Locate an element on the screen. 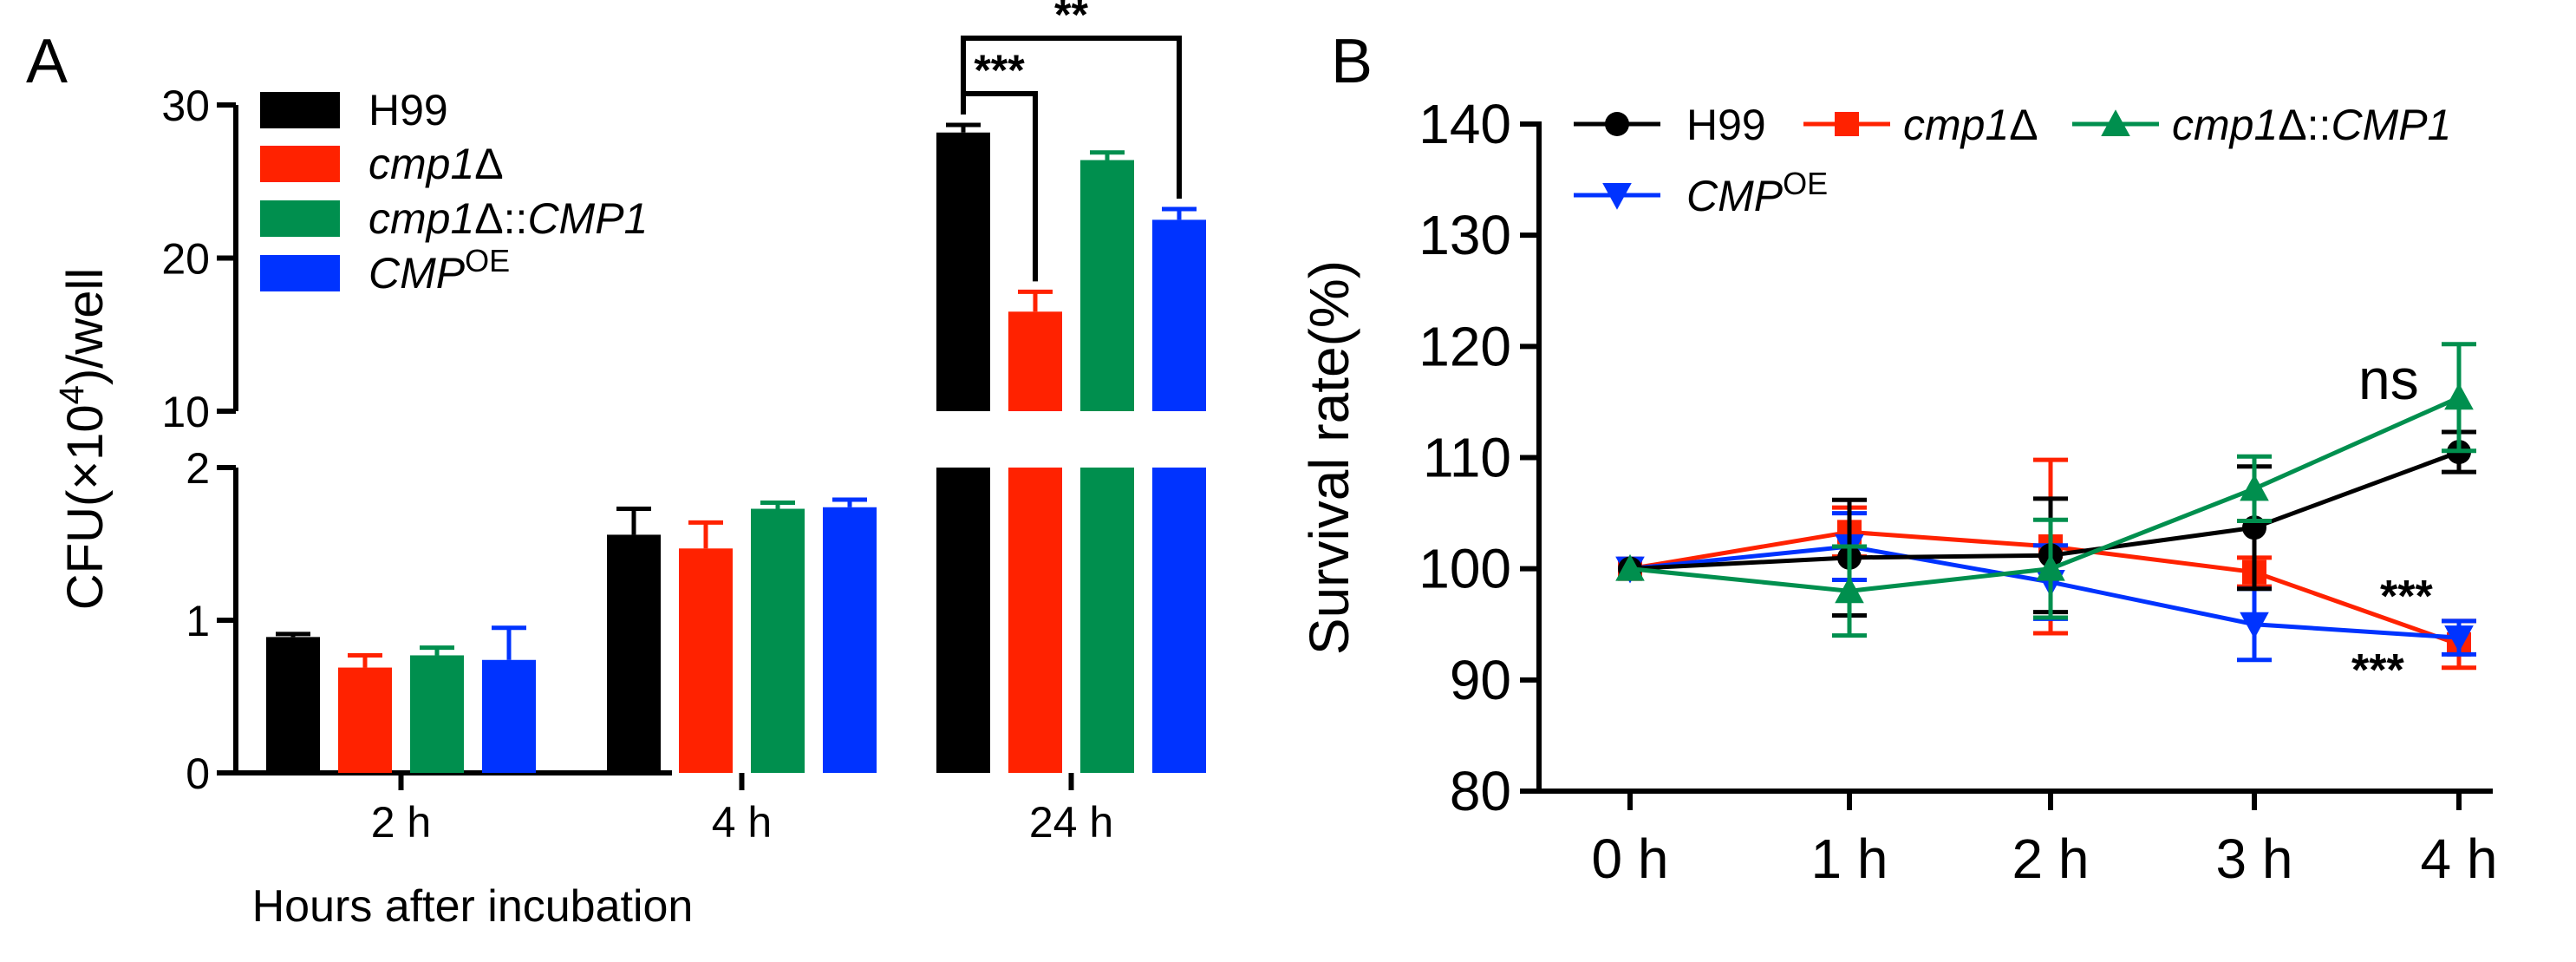 This screenshot has height=962, width=2576. legend-swatch-CMPOE is located at coordinates (300, 273).